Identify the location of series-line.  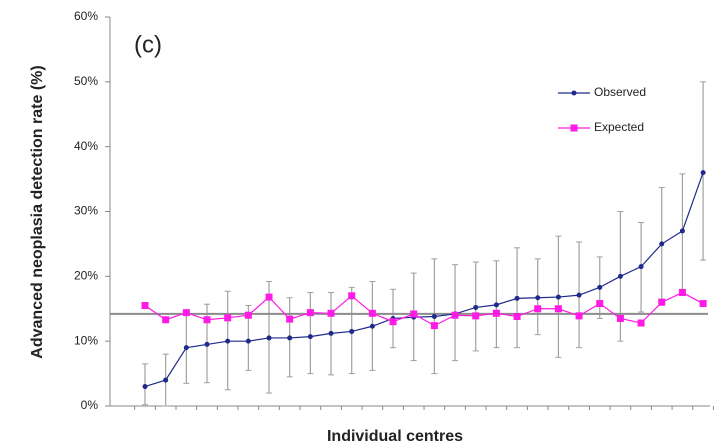
(424, 309).